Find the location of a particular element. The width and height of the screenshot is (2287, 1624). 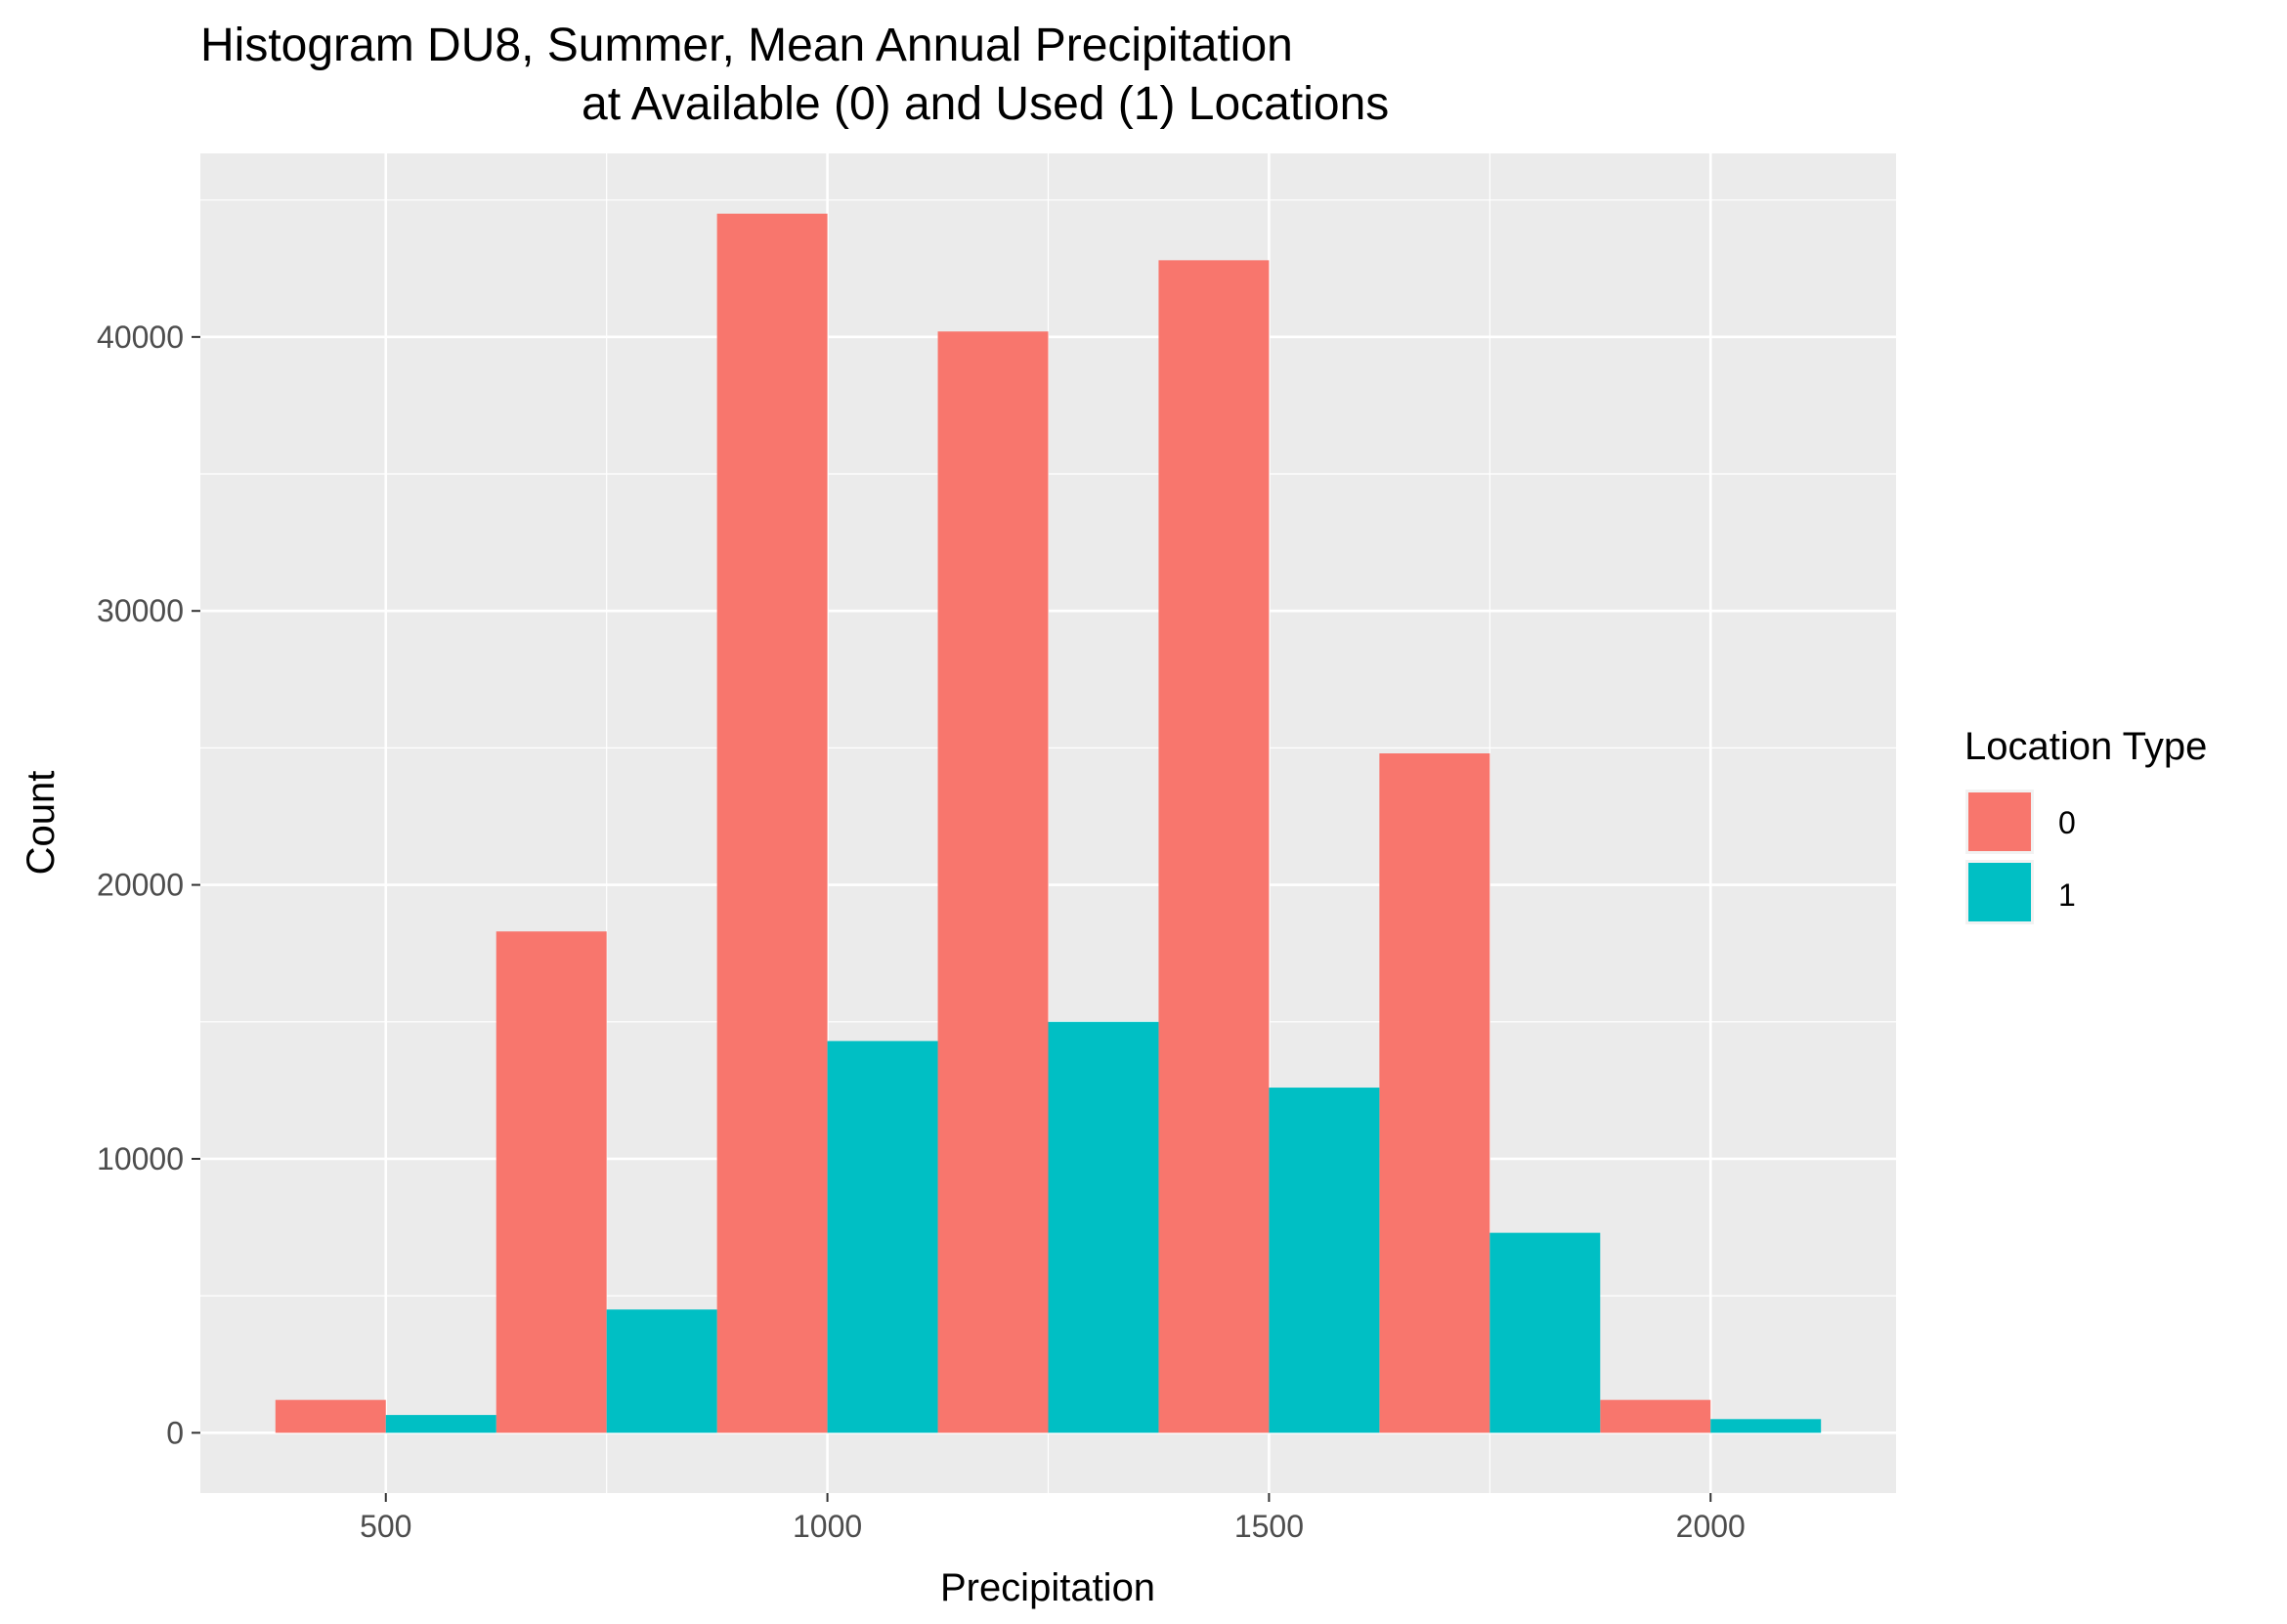

y-tick-label: 0 is located at coordinates (175, 1433).